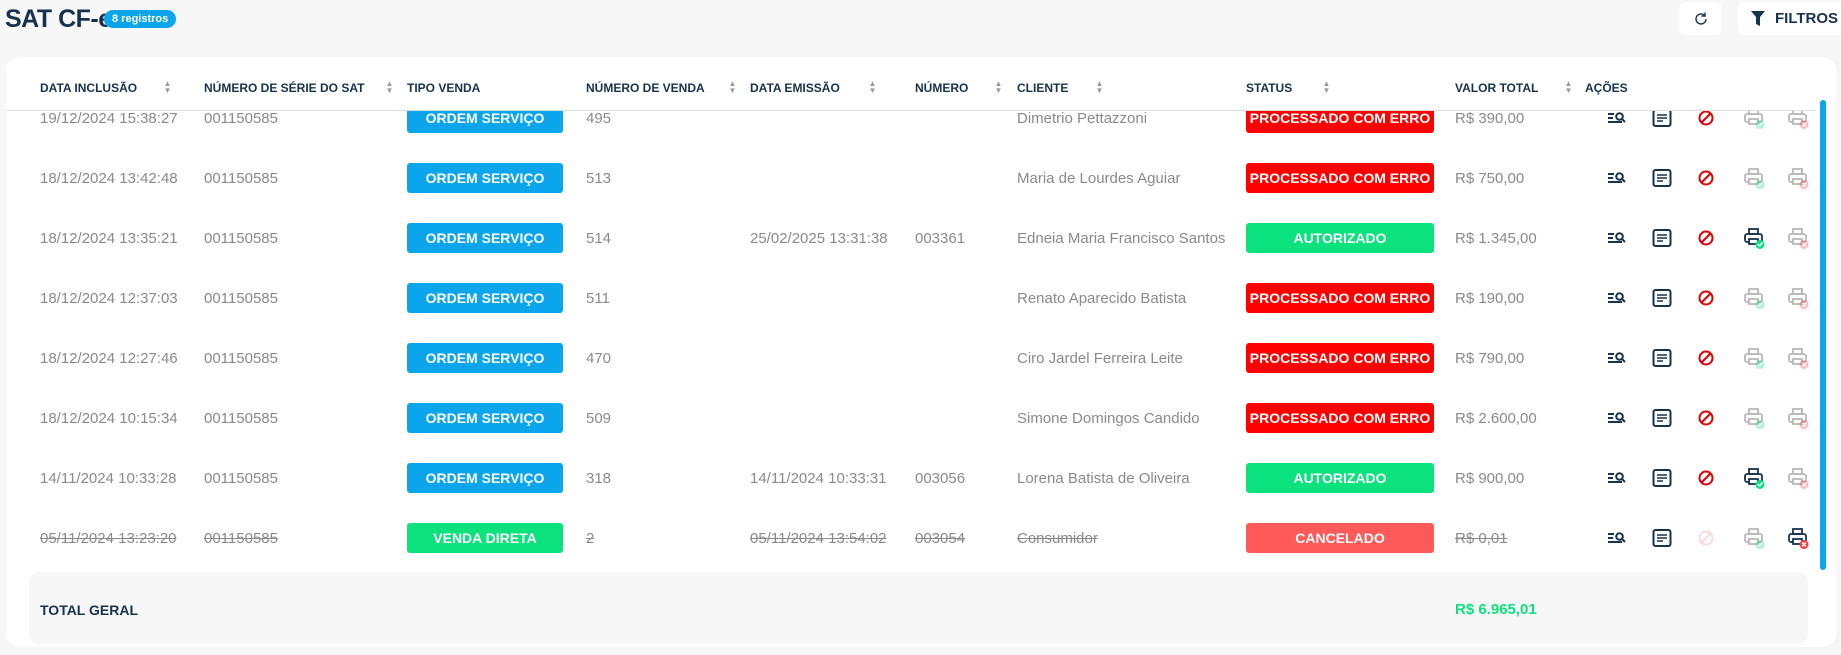 The width and height of the screenshot is (1841, 655). Describe the element at coordinates (1497, 88) in the screenshot. I see `column-header: VALOR TOTAL` at that location.